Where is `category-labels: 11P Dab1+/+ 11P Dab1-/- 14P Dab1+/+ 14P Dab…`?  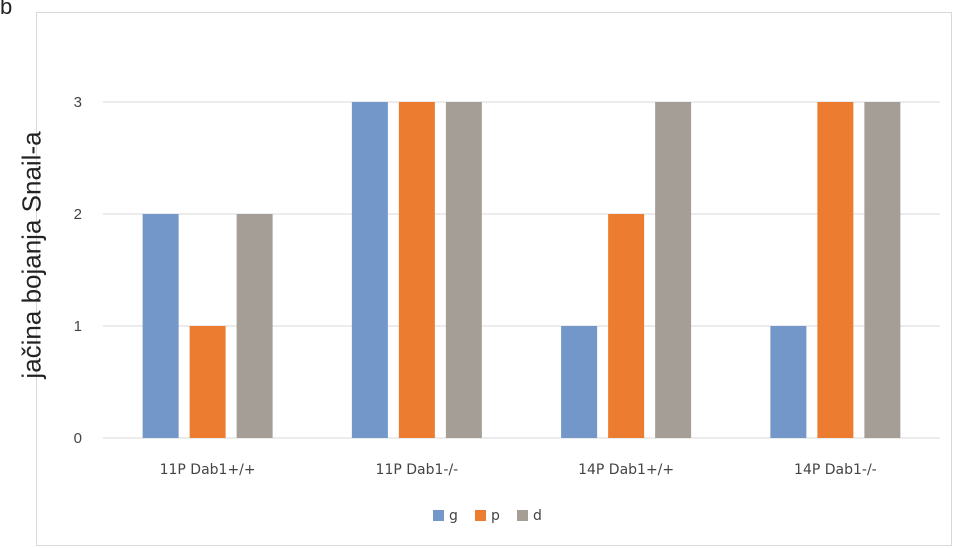
category-labels: 11P Dab1+/+ 11P Dab1-/- 14P Dab1+/+ 14P Dab… is located at coordinates (518, 470).